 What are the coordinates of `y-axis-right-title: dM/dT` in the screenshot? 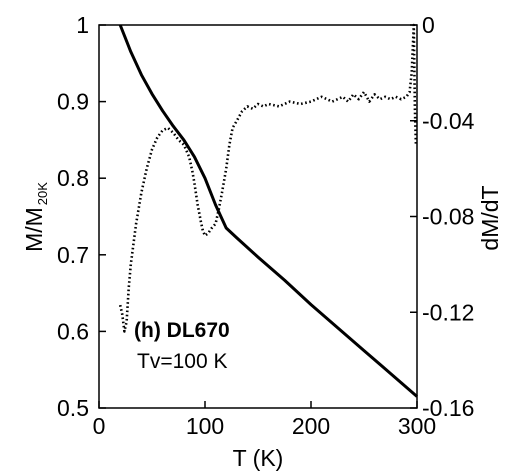 It's located at (490, 217).